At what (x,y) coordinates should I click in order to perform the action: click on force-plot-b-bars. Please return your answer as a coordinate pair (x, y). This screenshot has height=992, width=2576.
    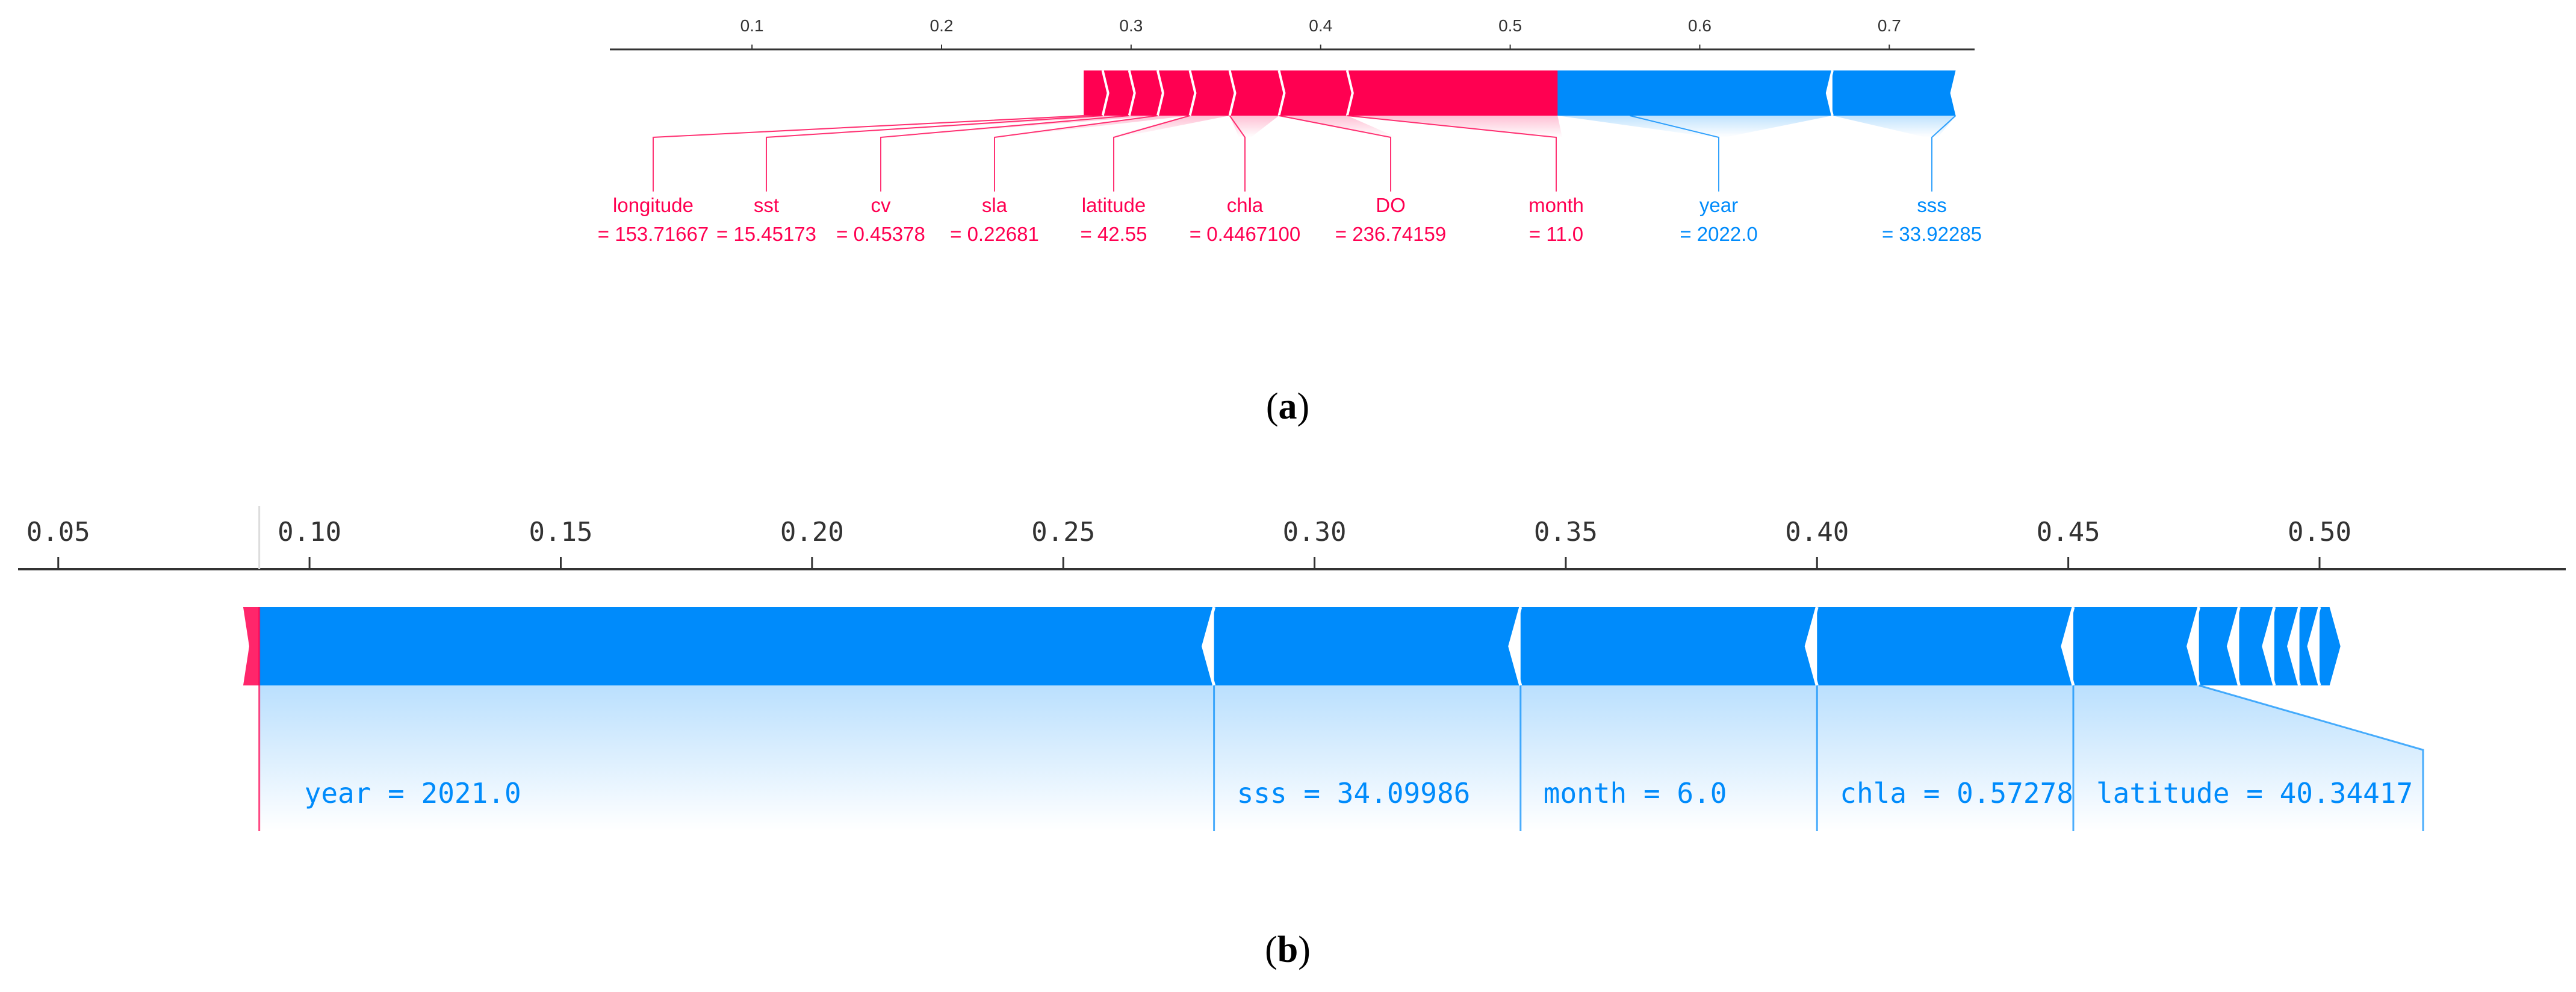
    Looking at the image, I should click on (1292, 646).